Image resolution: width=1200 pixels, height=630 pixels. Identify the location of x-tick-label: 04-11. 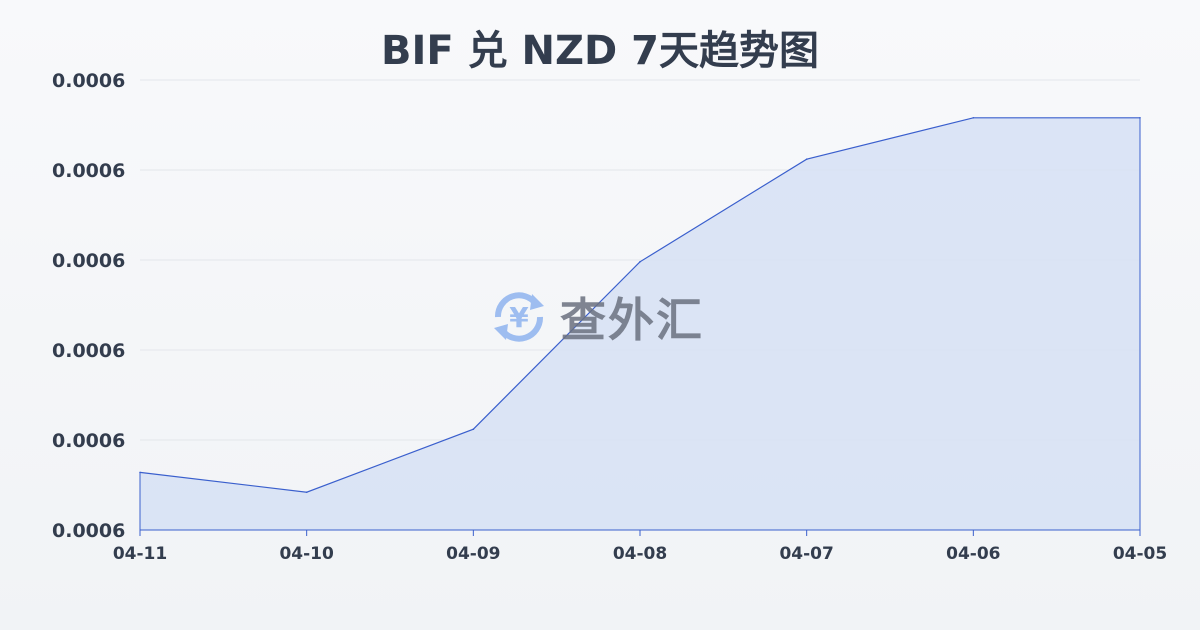
(140, 554).